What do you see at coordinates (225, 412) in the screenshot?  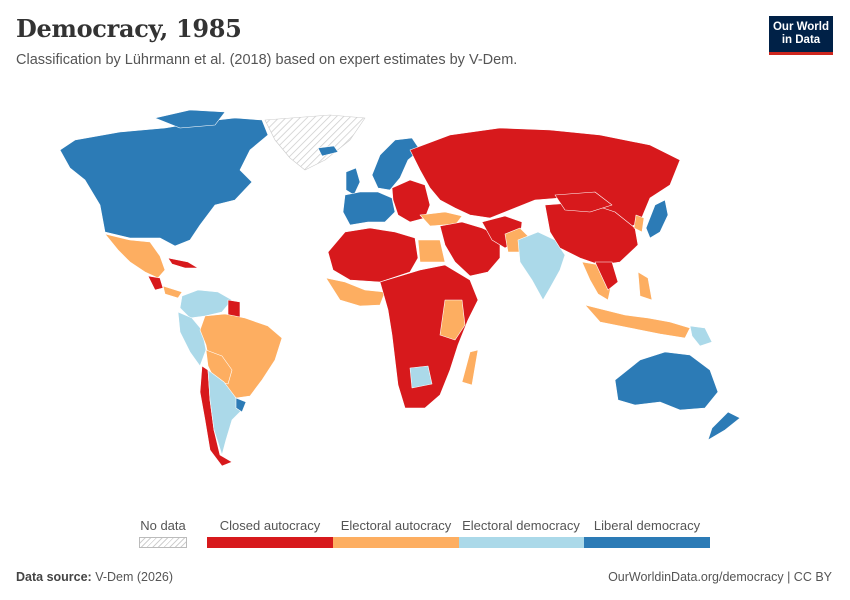 I see `region-argentina` at bounding box center [225, 412].